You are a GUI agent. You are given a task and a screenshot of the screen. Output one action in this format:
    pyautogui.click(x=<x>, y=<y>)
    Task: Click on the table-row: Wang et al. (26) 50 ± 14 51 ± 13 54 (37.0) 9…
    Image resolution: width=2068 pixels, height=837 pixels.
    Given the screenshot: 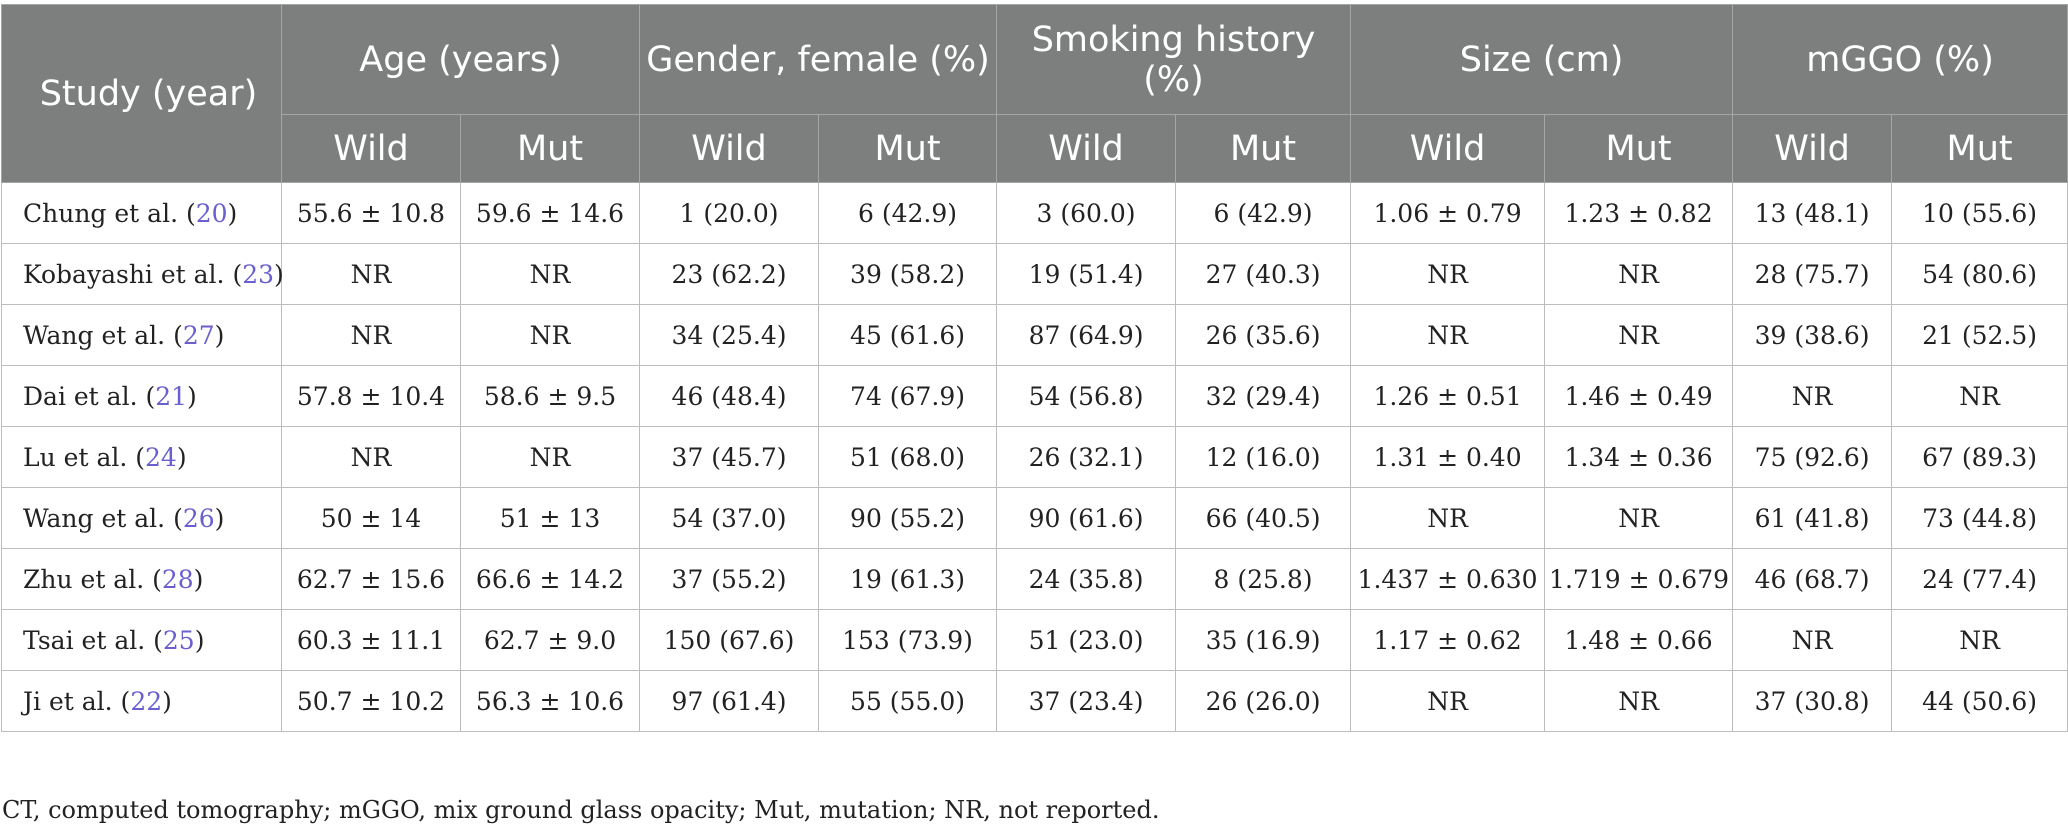 What is the action you would take?
    pyautogui.click(x=1034, y=518)
    